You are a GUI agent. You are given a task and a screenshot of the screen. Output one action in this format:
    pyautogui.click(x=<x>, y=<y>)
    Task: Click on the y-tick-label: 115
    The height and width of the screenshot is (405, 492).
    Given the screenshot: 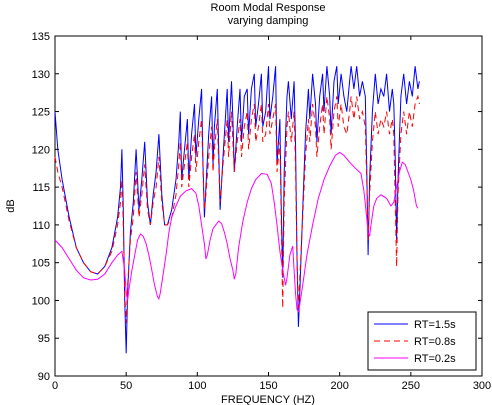 What is the action you would take?
    pyautogui.click(x=41, y=188)
    